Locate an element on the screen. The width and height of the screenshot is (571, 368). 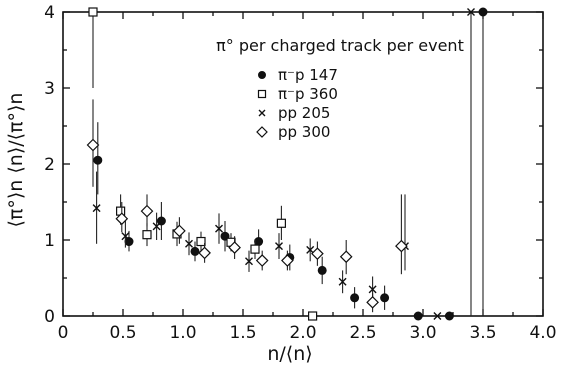
x-tick-label: 4.0 is located at coordinates (542, 333).